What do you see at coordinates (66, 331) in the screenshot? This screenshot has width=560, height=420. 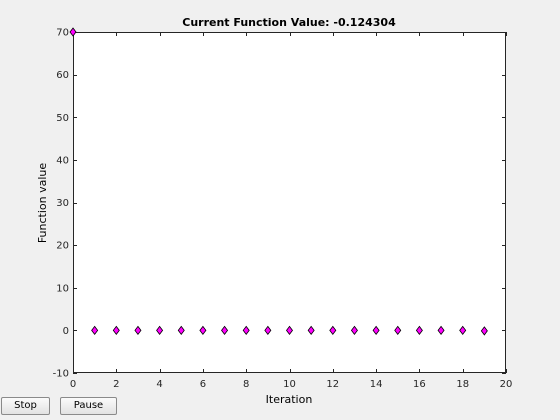 I see `y-tick-label: 0` at bounding box center [66, 331].